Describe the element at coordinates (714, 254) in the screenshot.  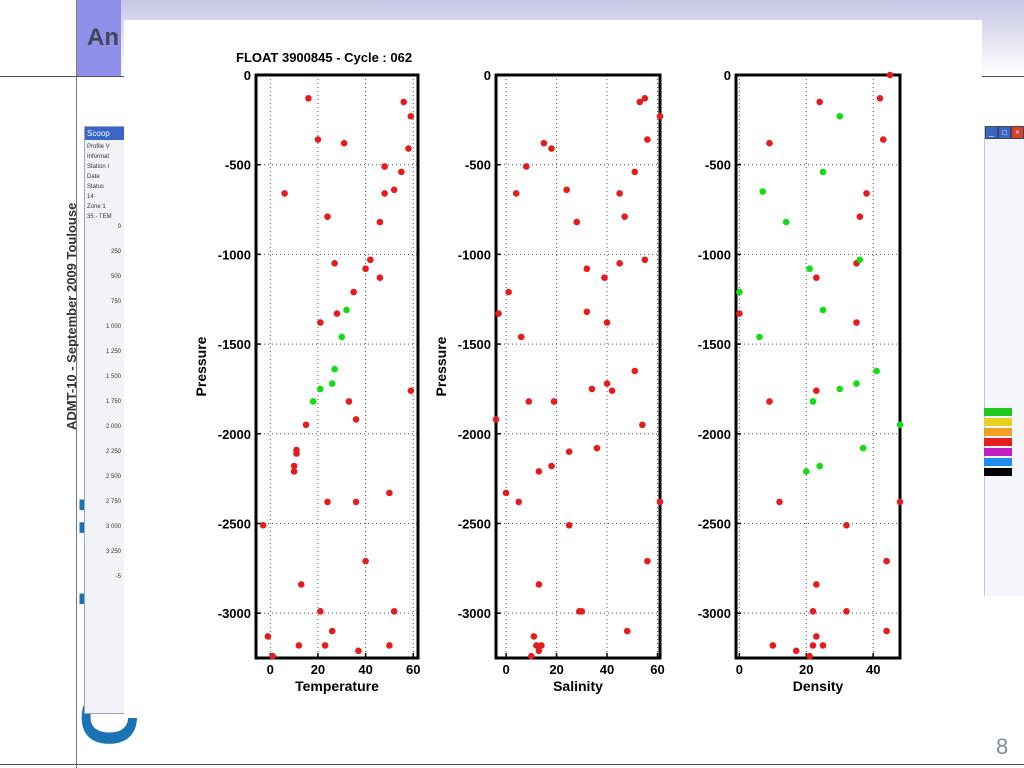
I see `y-tick-label: -1000` at that location.